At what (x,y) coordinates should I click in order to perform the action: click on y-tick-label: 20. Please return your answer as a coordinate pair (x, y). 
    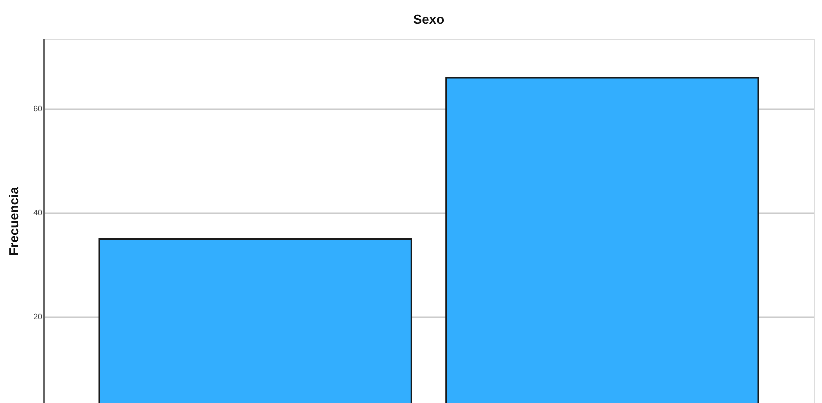
    Looking at the image, I should click on (39, 317).